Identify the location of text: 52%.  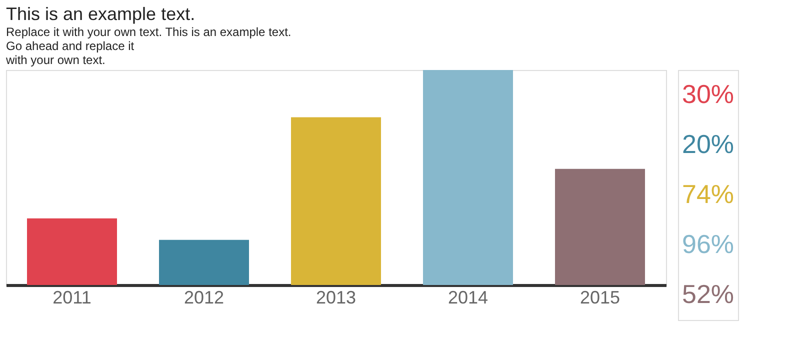
(708, 294).